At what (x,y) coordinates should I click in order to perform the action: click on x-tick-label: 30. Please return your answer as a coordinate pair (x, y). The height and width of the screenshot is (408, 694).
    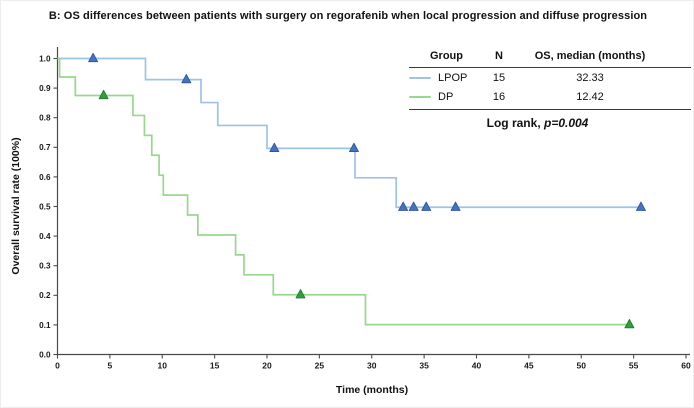
    Looking at the image, I should click on (372, 366).